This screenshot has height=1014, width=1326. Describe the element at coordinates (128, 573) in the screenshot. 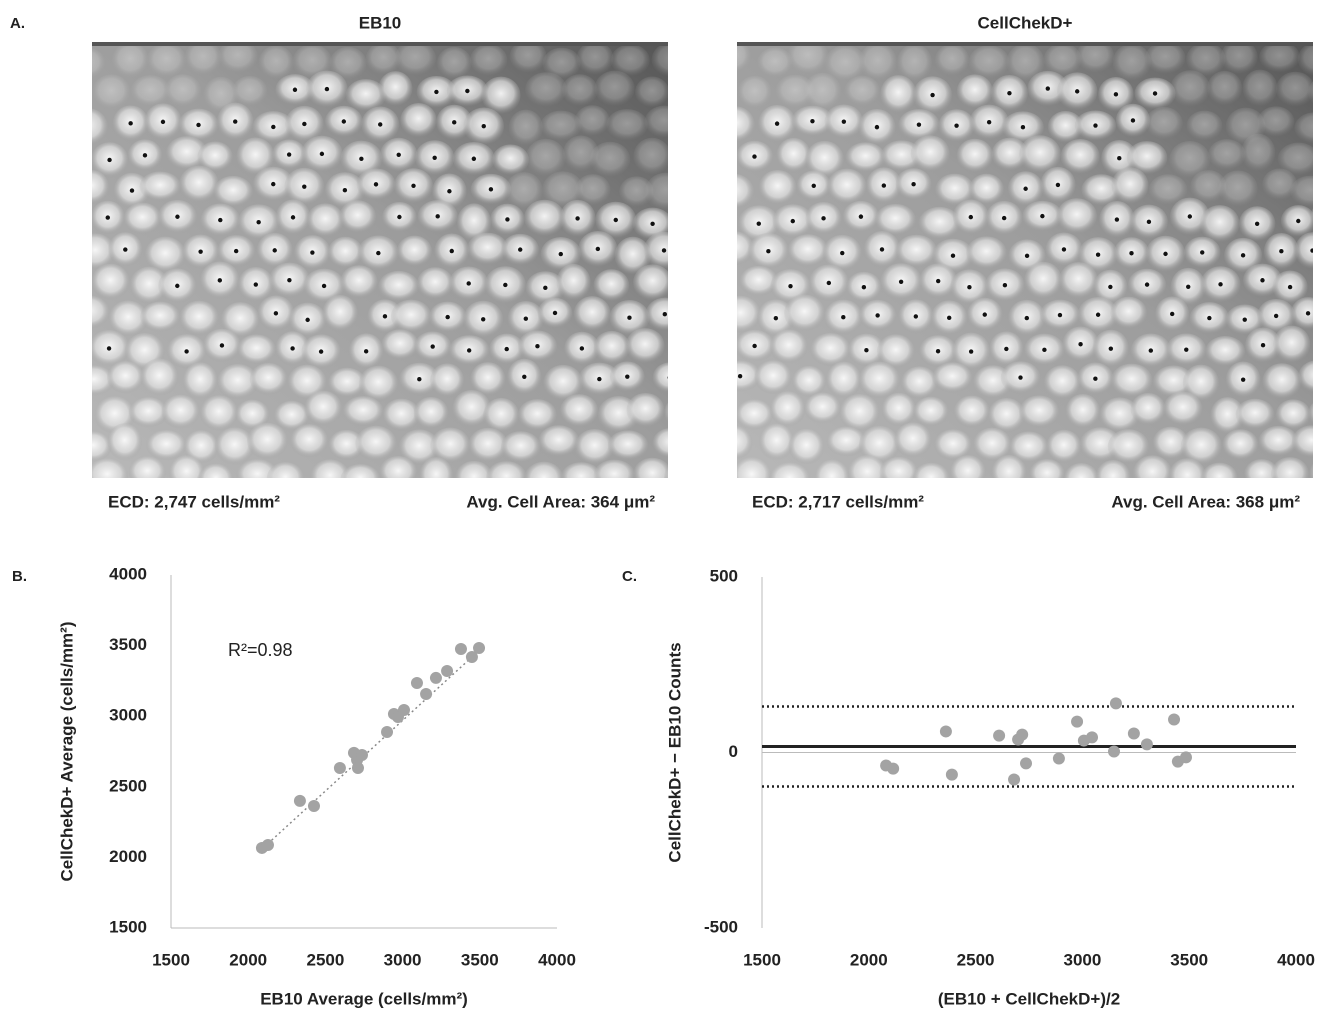

I see `y-tick-label: 4000` at that location.